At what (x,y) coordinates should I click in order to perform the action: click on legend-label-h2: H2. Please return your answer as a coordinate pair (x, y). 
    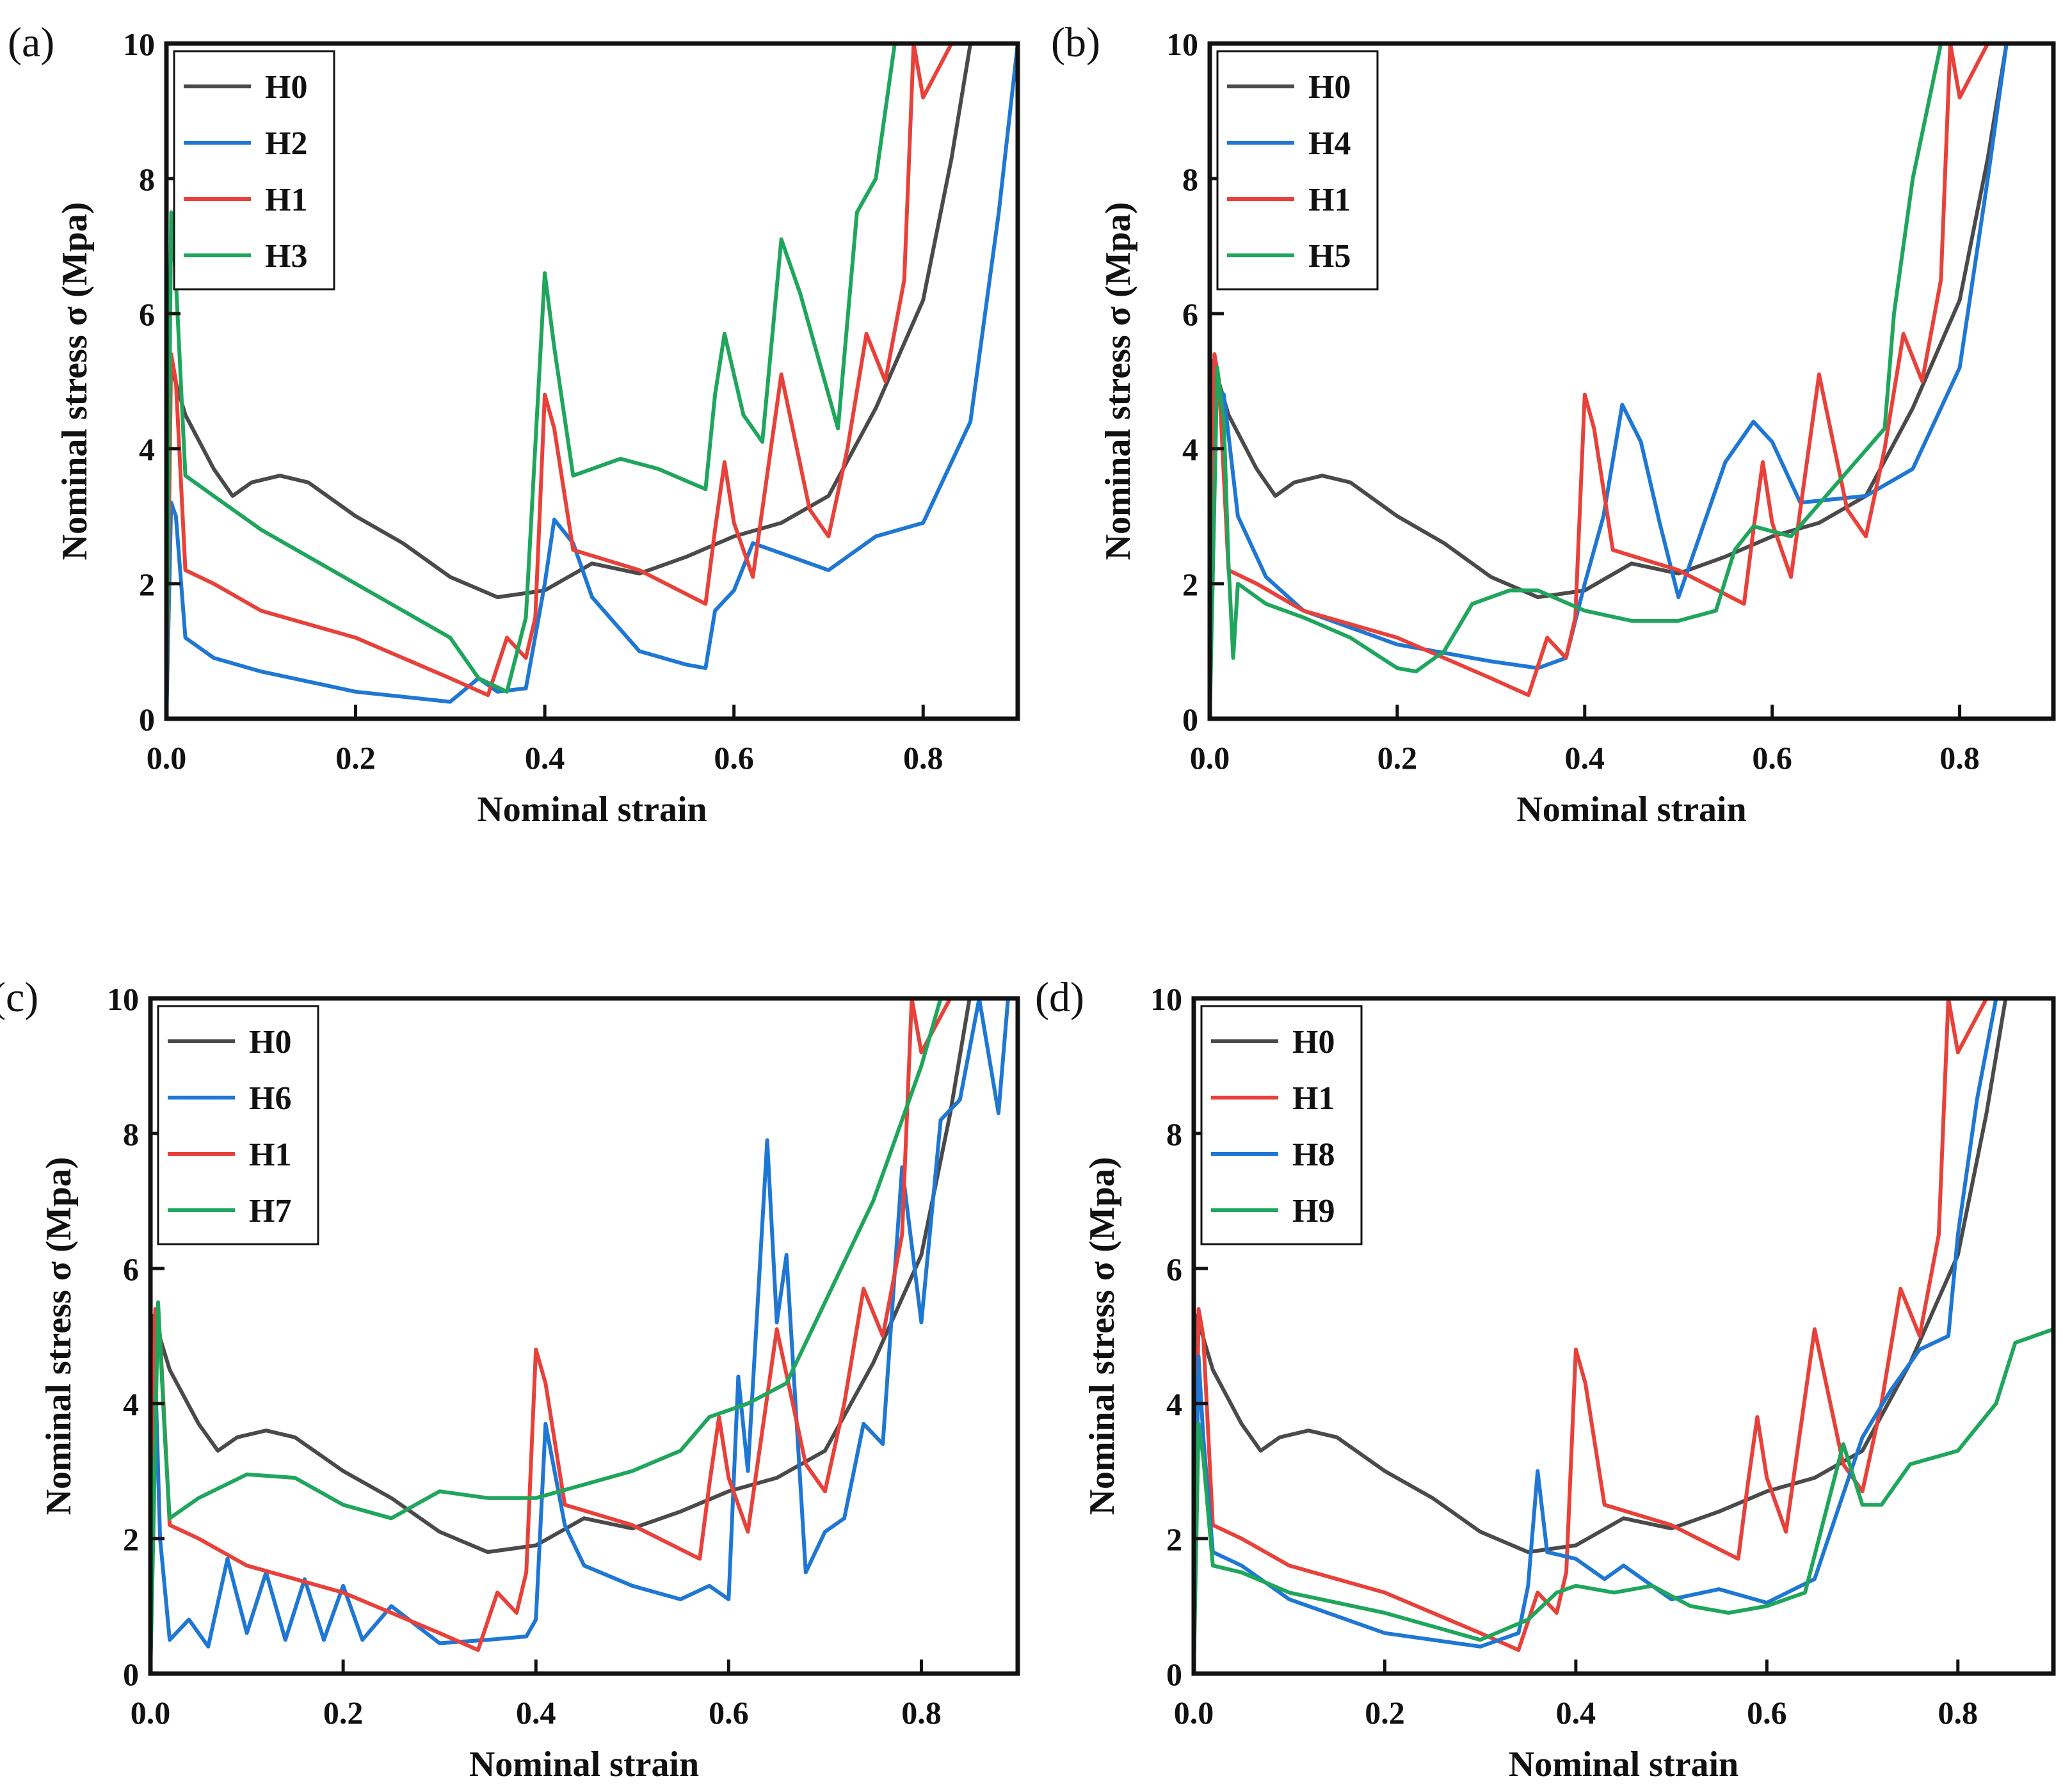
    Looking at the image, I should click on (286, 143).